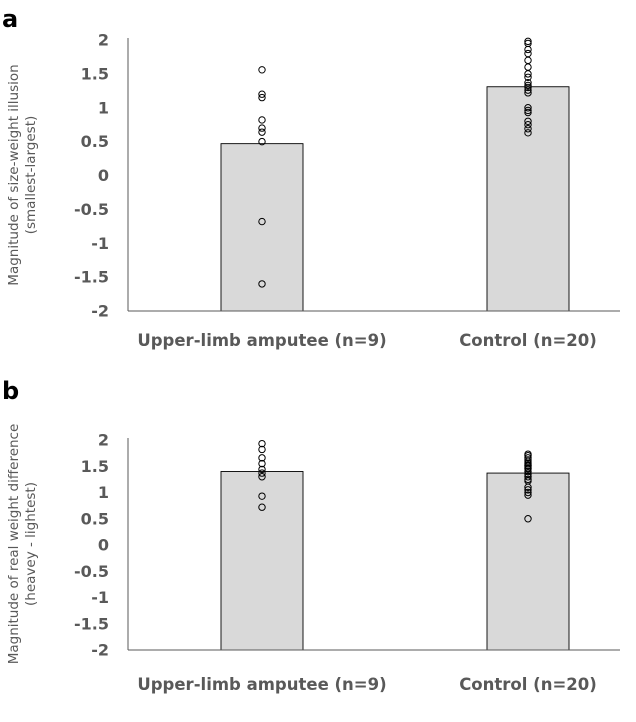  I want to click on y-axis-label-line: (heavey - lightest), so click(31, 544).